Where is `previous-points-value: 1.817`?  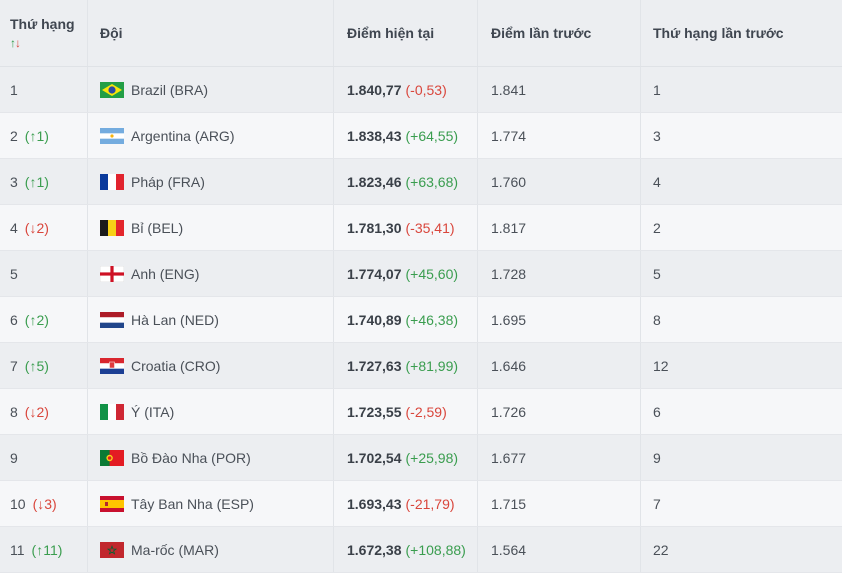 previous-points-value: 1.817 is located at coordinates (509, 227).